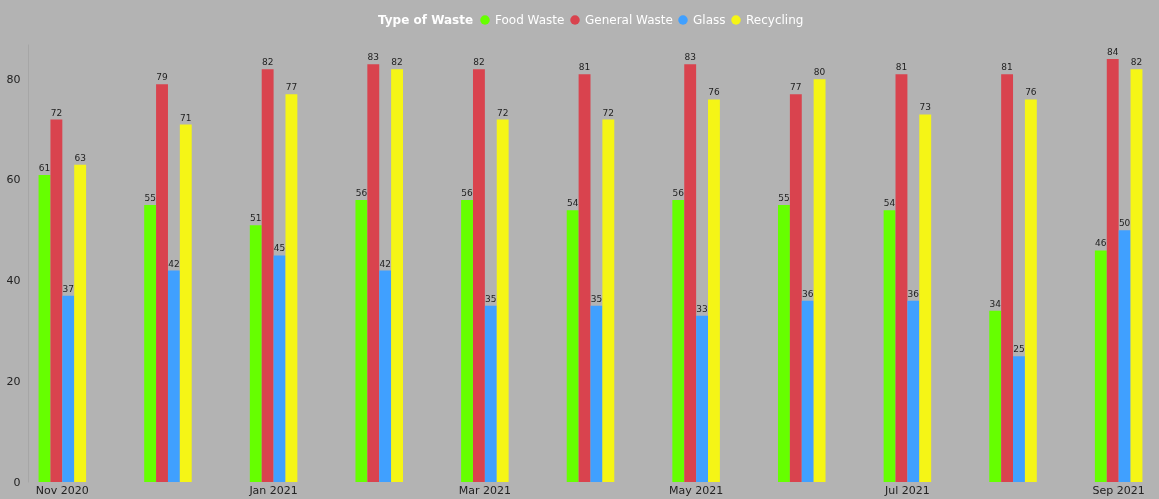 The width and height of the screenshot is (1159, 499). I want to click on y-tick-label: 40, so click(13, 281).